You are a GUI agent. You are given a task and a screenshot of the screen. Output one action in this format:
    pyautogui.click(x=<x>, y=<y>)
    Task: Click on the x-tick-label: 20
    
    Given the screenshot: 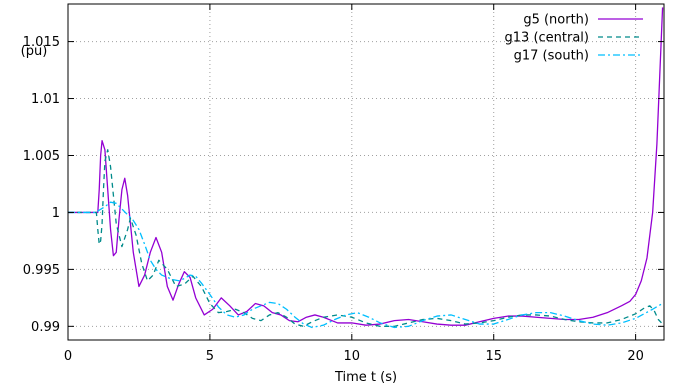 What is the action you would take?
    pyautogui.click(x=635, y=356)
    